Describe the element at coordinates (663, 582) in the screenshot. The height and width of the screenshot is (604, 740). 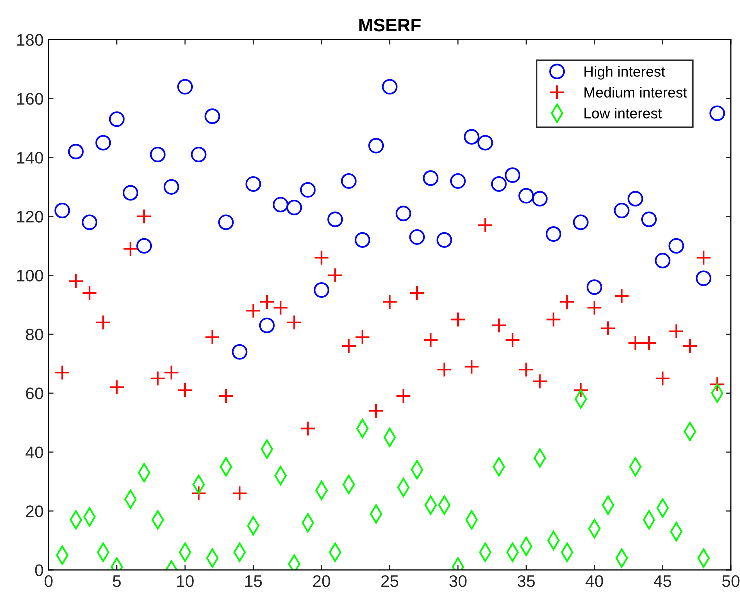
I see `x-tick-label: 45` at that location.